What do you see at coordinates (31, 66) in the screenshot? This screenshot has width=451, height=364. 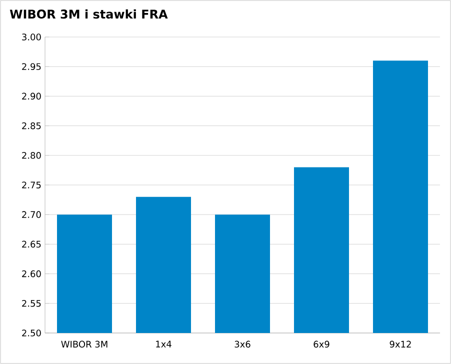 I see `y-tick-label: 2.95` at bounding box center [31, 66].